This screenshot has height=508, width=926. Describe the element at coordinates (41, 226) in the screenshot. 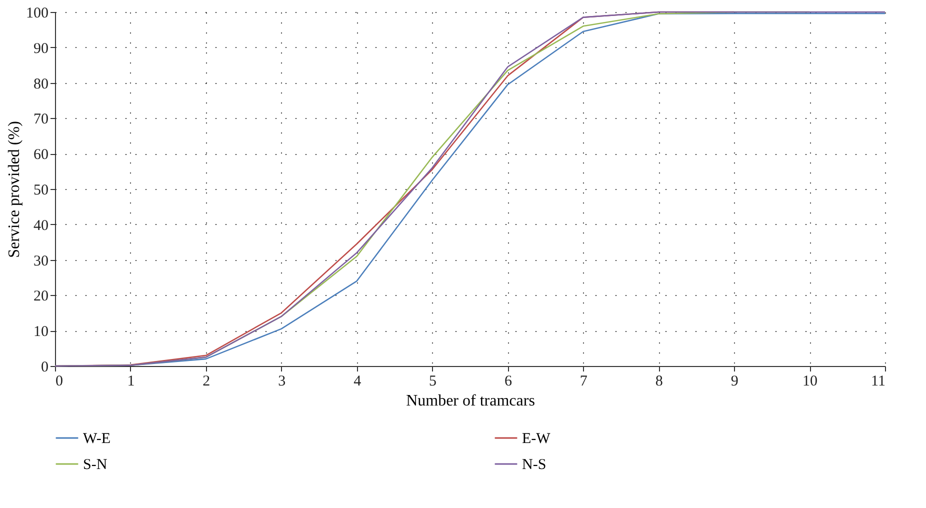

I see `y-tick-label: 40` at that location.